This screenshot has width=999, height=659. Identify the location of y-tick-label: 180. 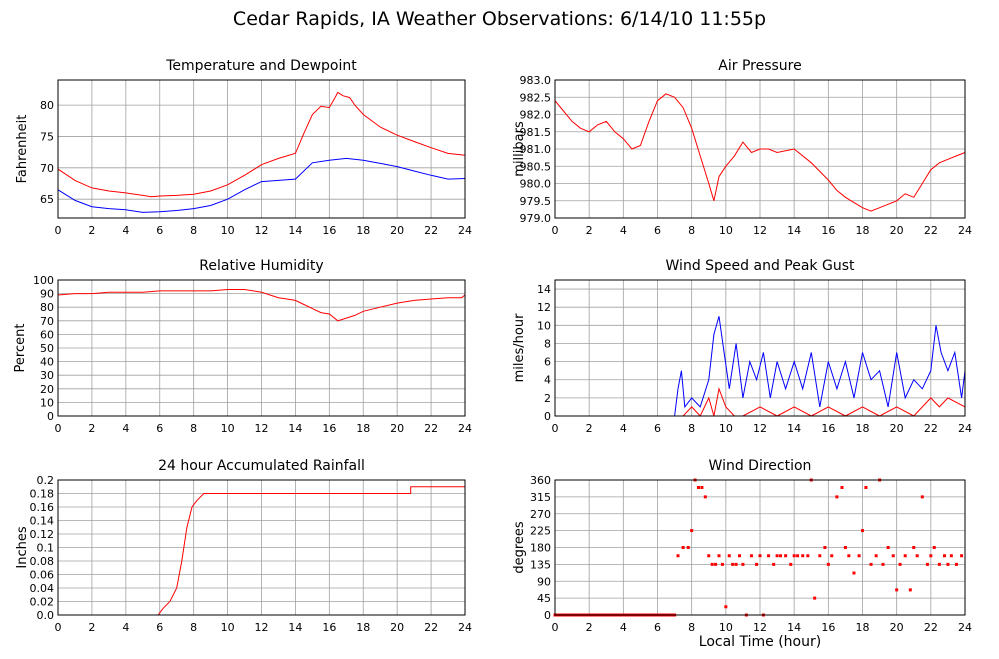
(540, 548).